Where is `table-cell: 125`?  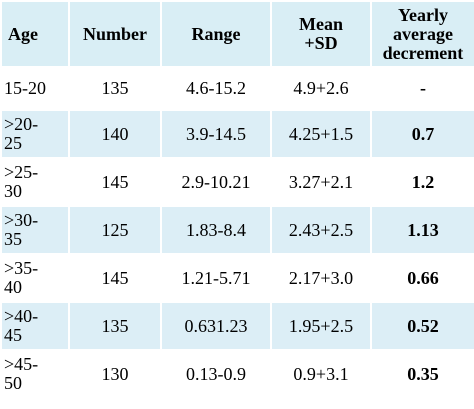
table-cell: 125 is located at coordinates (115, 230).